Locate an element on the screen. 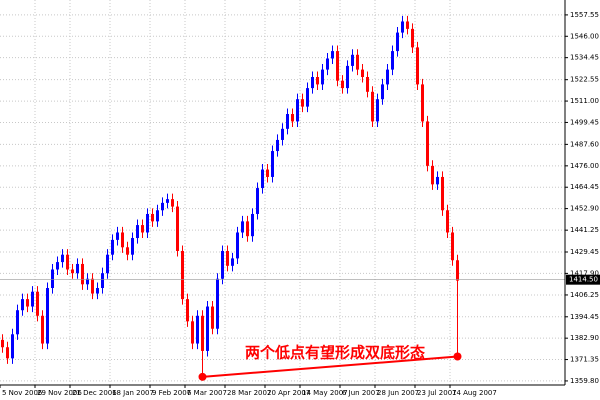 The image size is (600, 400). x-tick-label: 23 Jul 2007 is located at coordinates (437, 393).